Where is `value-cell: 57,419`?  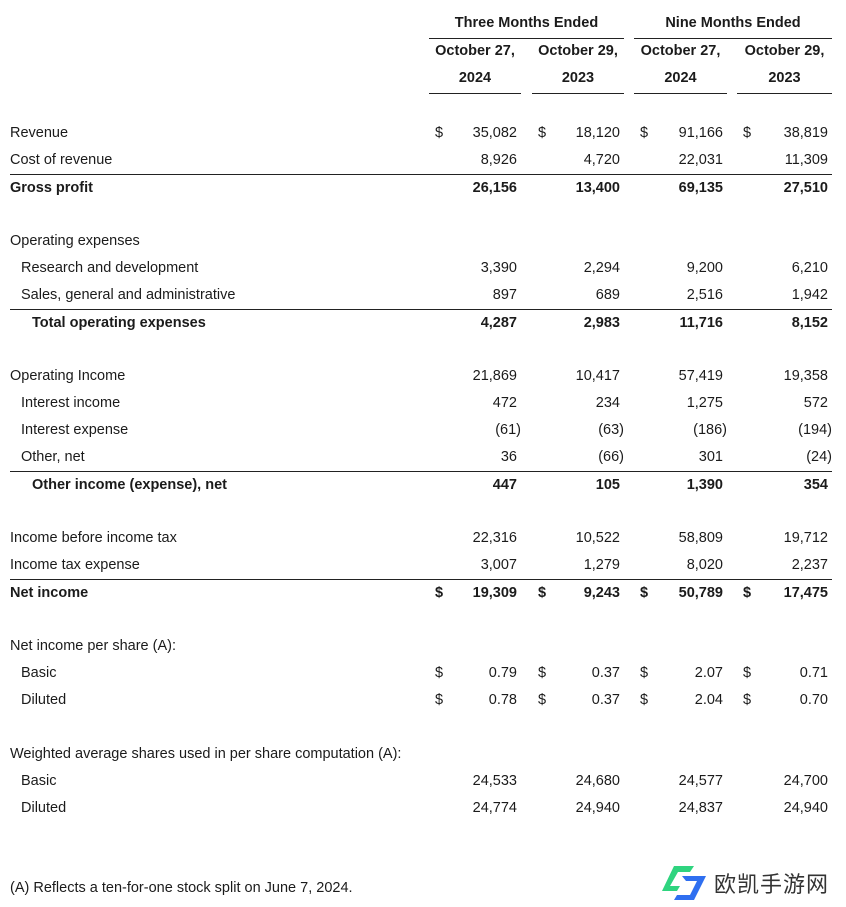 value-cell: 57,419 is located at coordinates (680, 376).